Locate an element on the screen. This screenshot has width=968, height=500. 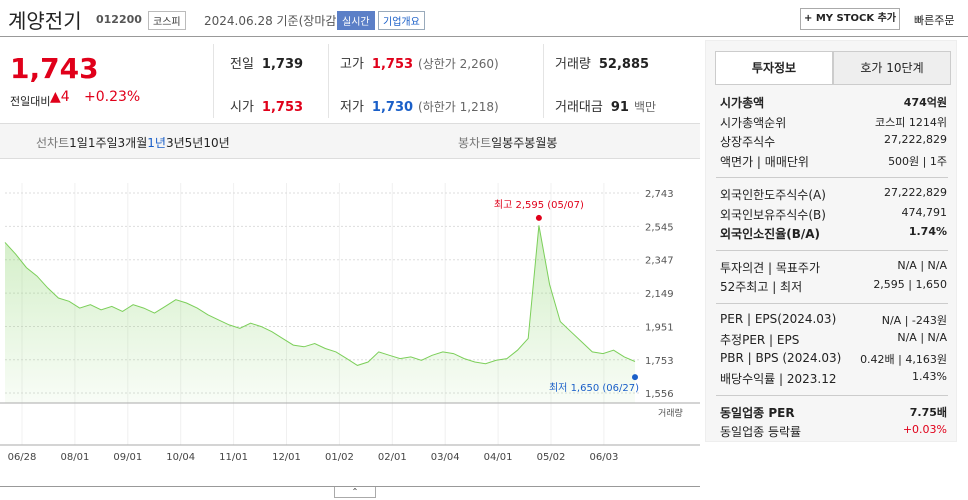
quick-order: 빠른주문 is located at coordinates (934, 20).